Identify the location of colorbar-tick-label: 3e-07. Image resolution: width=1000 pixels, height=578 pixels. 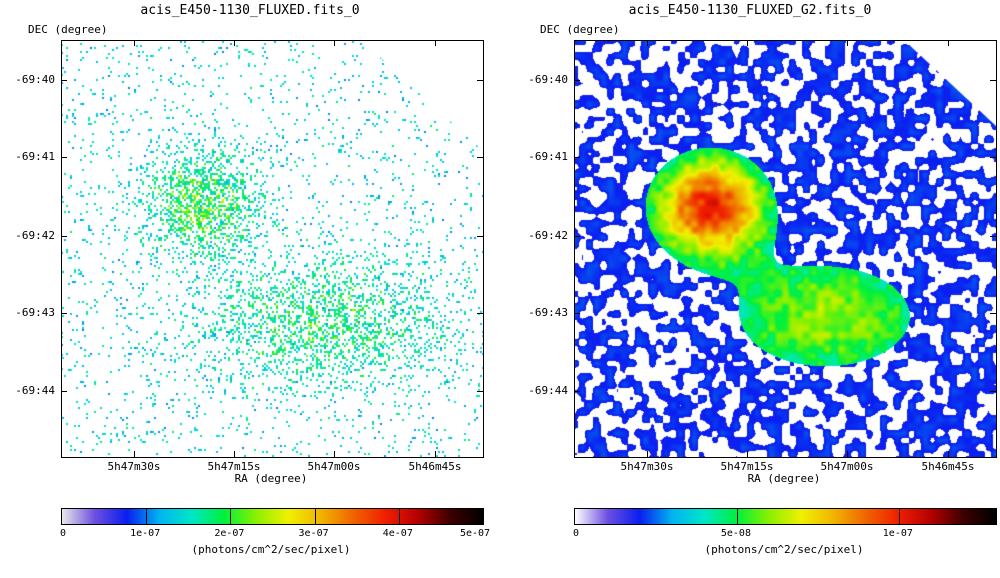
(313, 533).